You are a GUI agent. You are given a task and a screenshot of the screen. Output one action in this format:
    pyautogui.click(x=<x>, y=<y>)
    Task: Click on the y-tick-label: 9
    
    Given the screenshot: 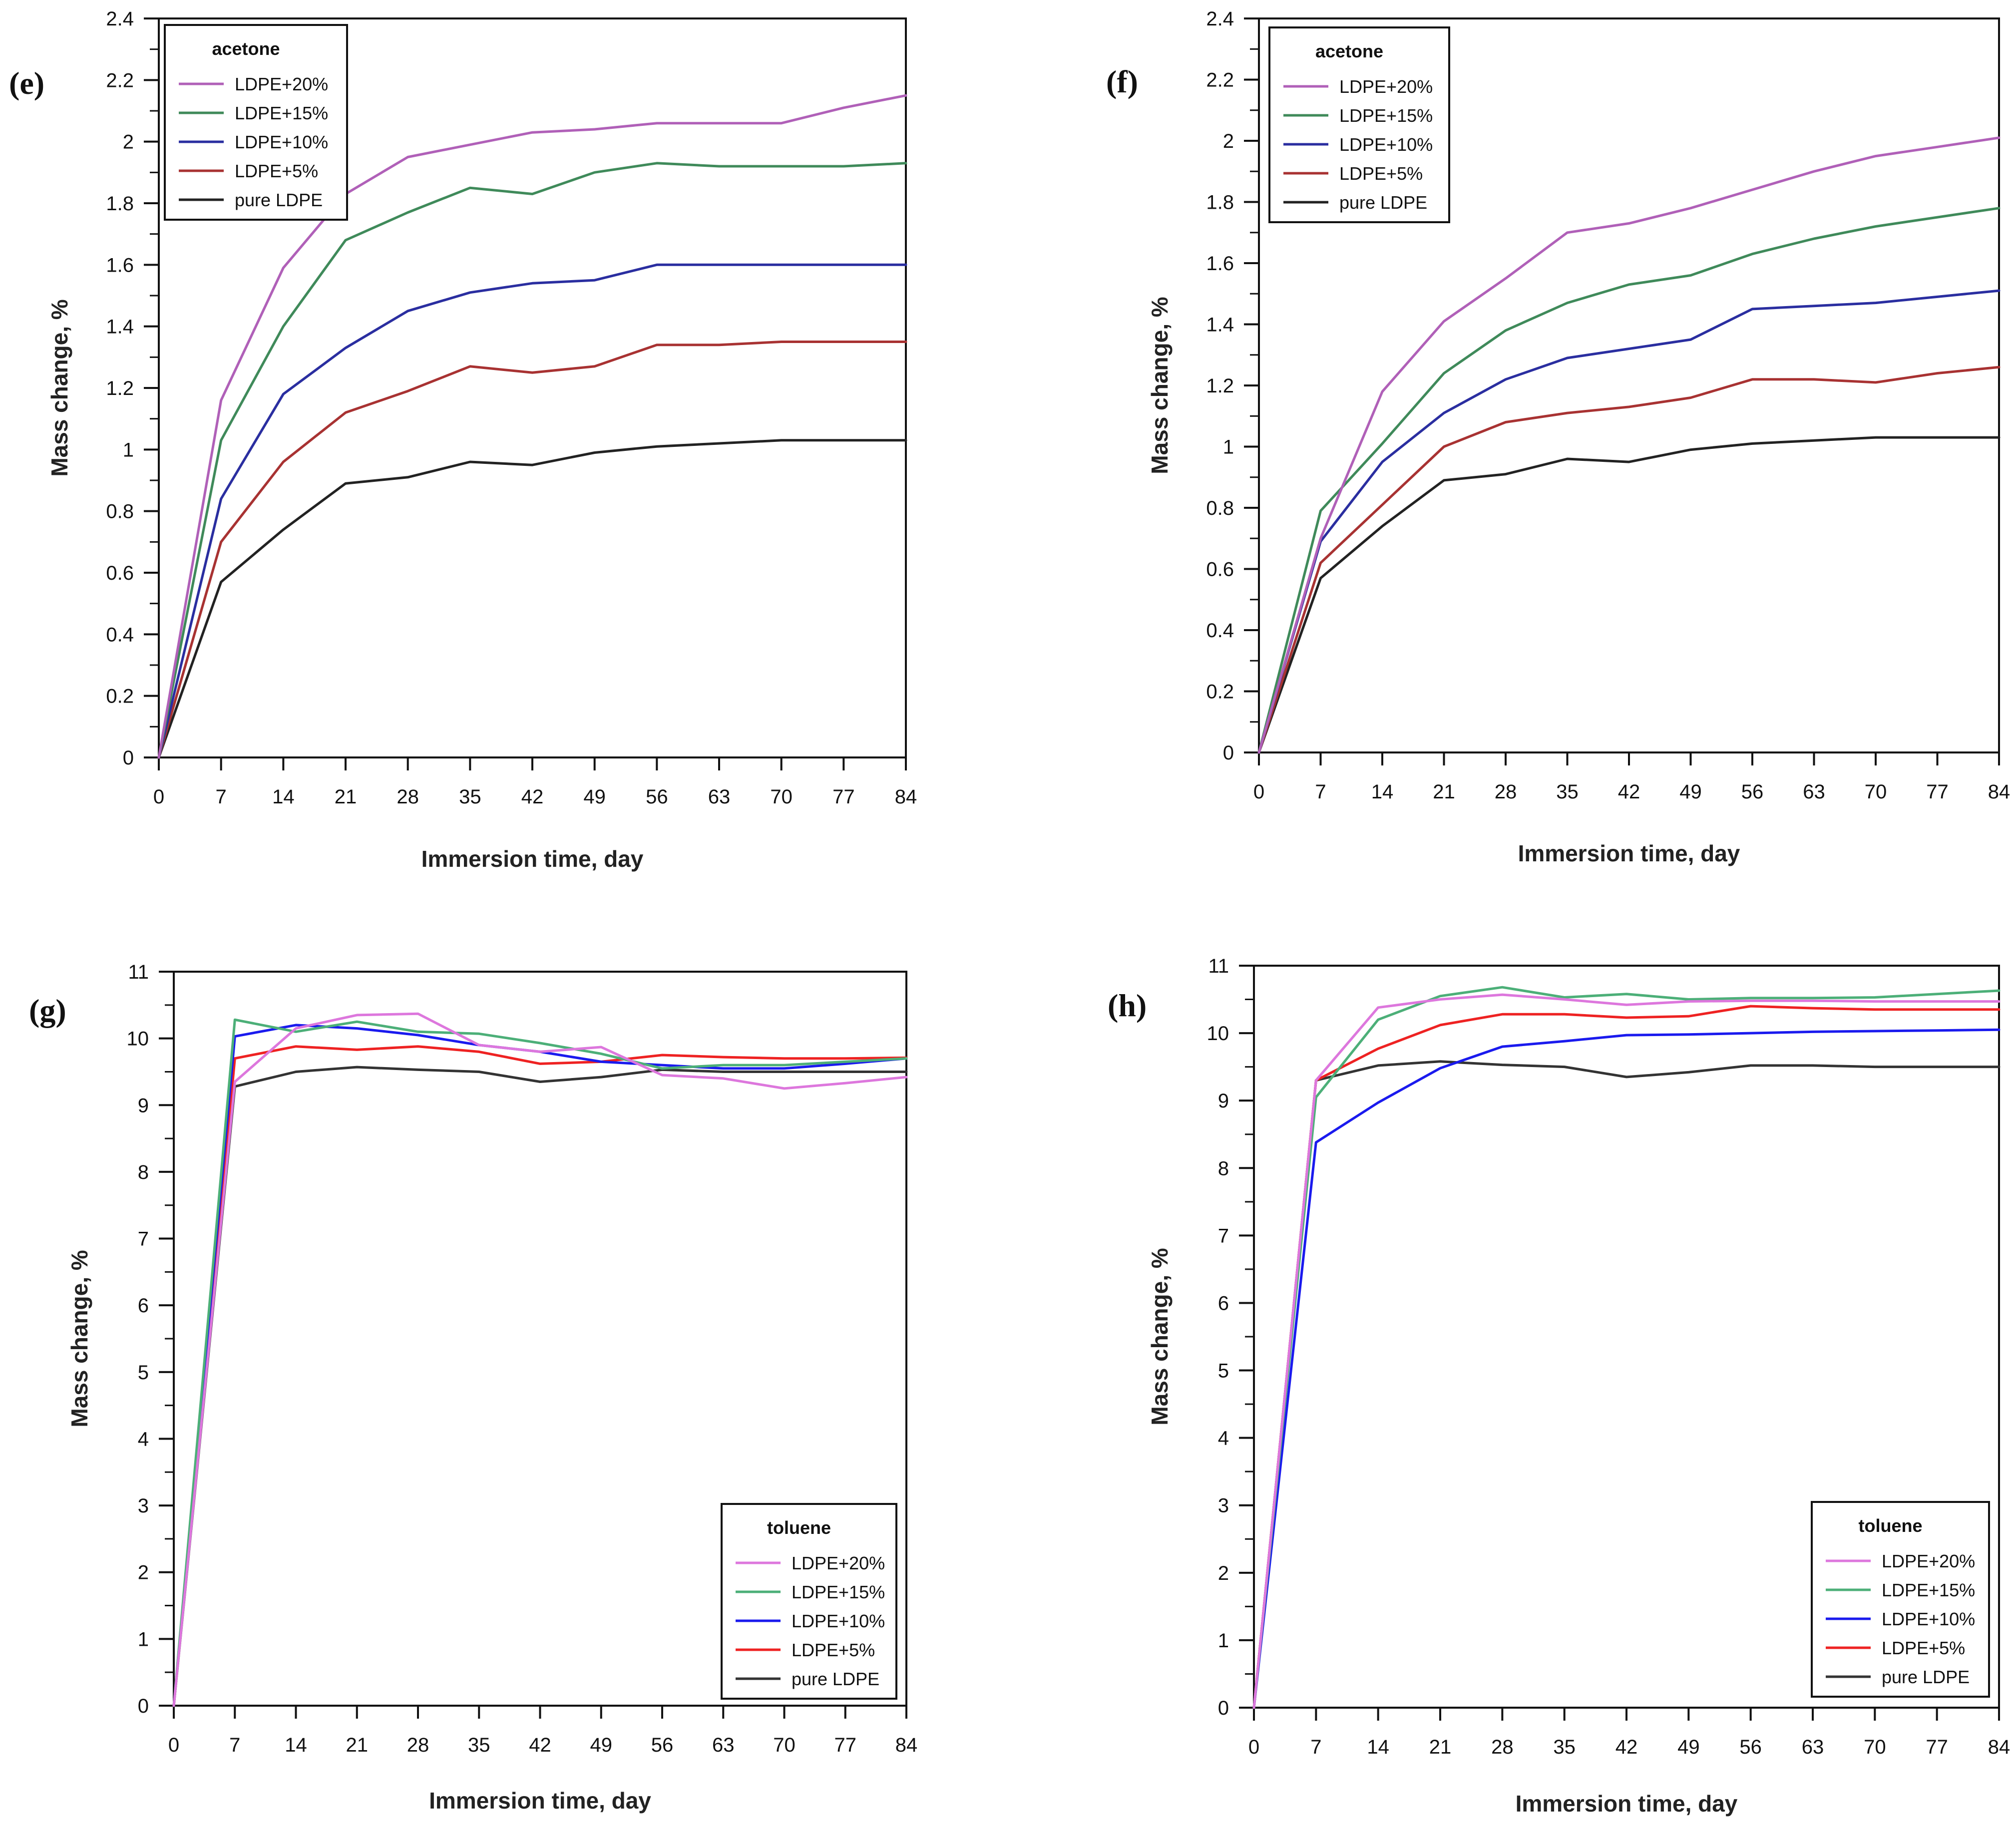 What is the action you would take?
    pyautogui.click(x=143, y=1105)
    